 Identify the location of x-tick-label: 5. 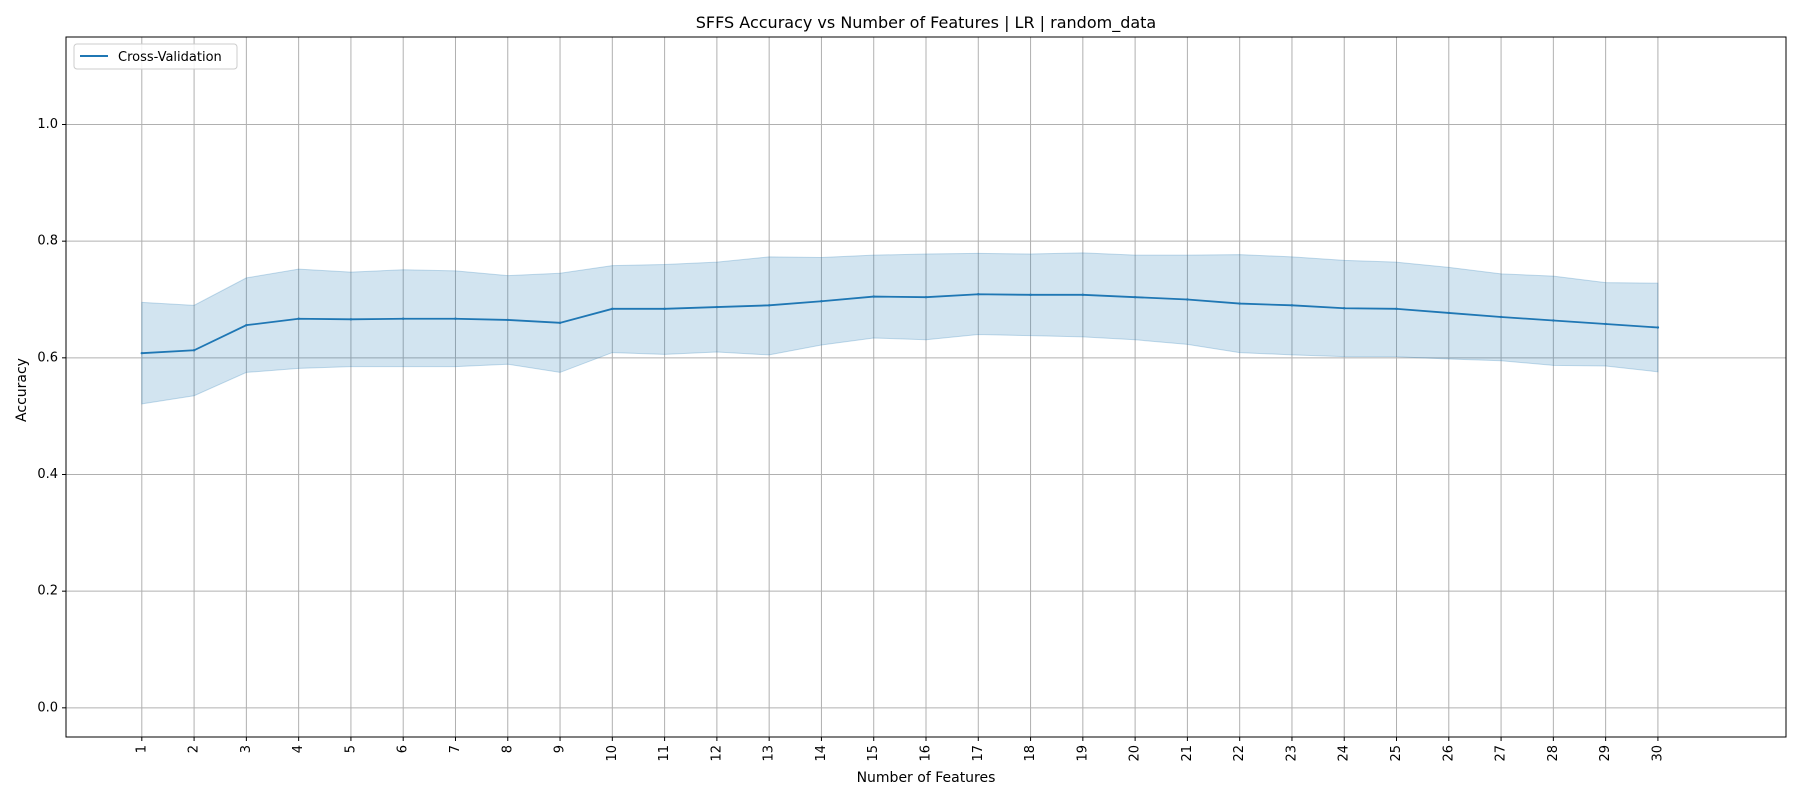
(350, 749).